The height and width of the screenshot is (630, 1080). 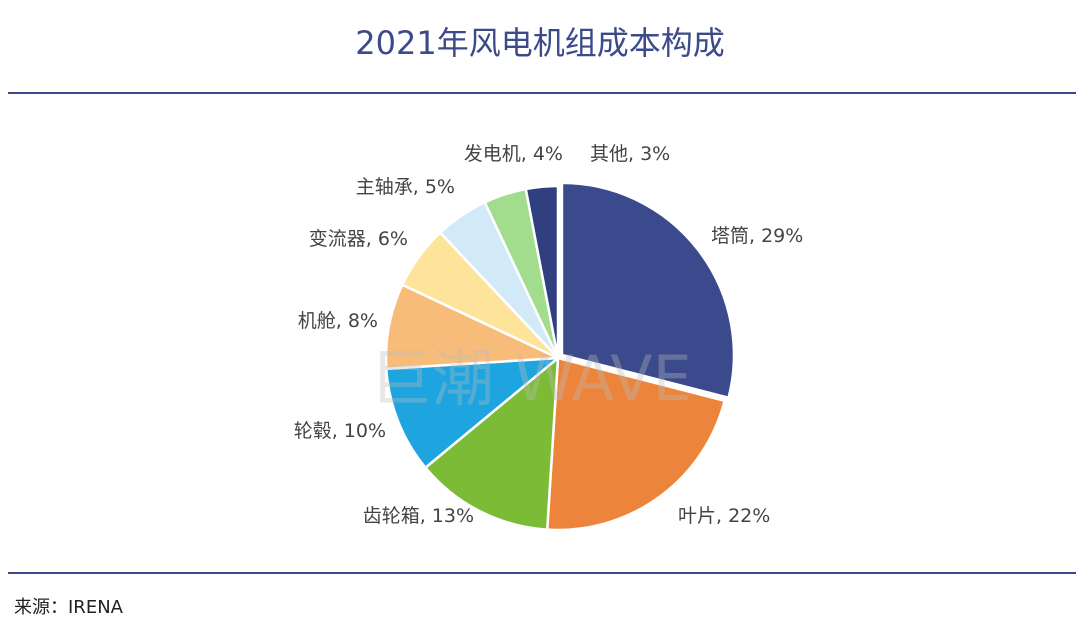 I want to click on pie-slice-叶片, so click(x=636, y=444).